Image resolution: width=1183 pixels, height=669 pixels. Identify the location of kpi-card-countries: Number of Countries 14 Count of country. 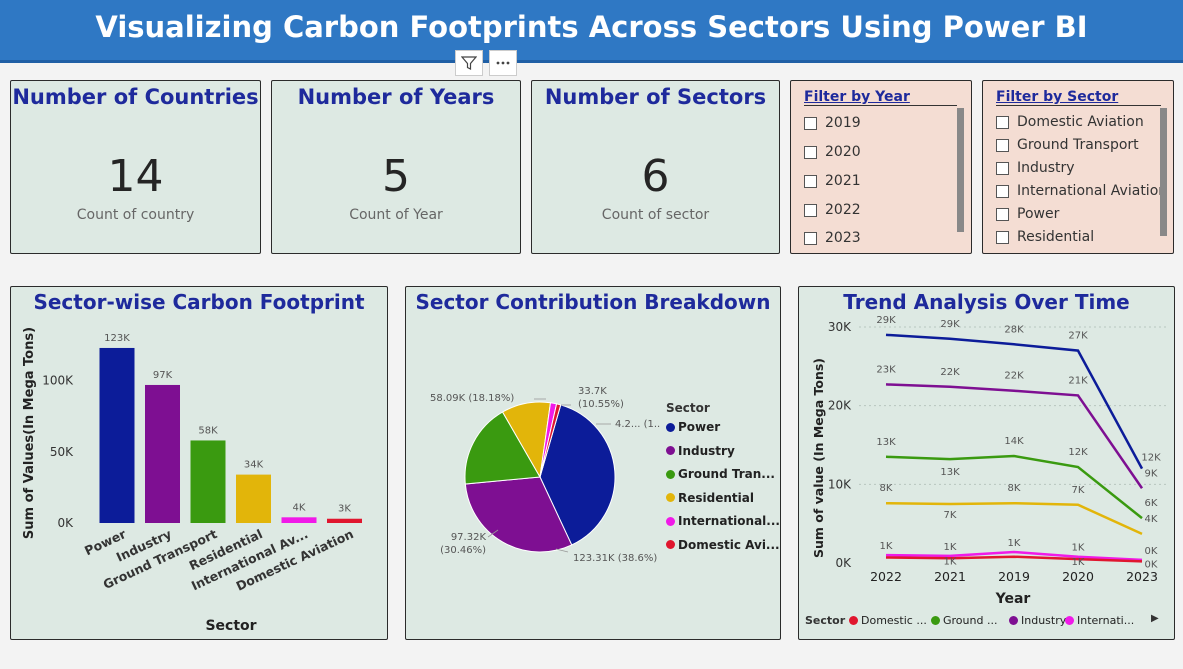
(135, 167).